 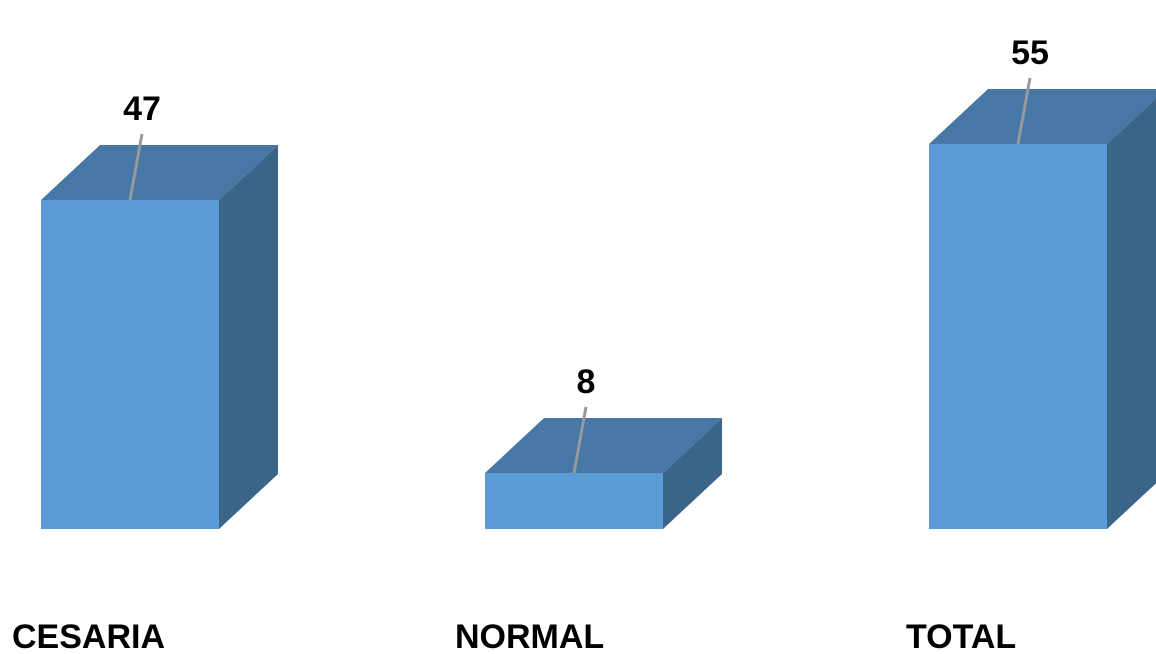 I want to click on bar-total, so click(x=1042, y=303).